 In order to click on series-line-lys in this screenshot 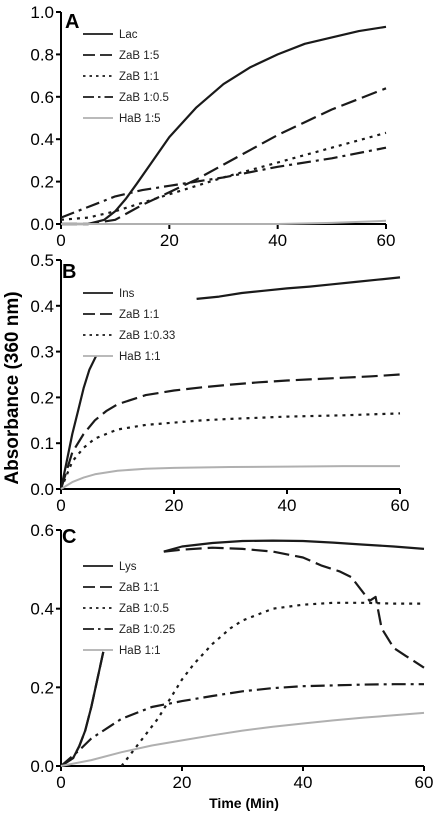, I will do `click(294, 546)`.